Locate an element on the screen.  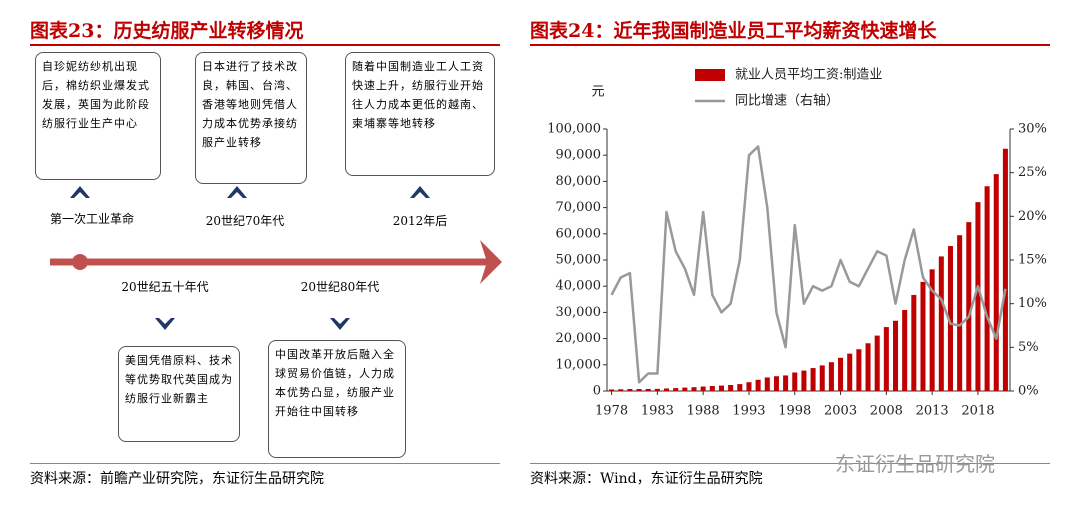
x-tick-label: 1998 is located at coordinates (794, 411).